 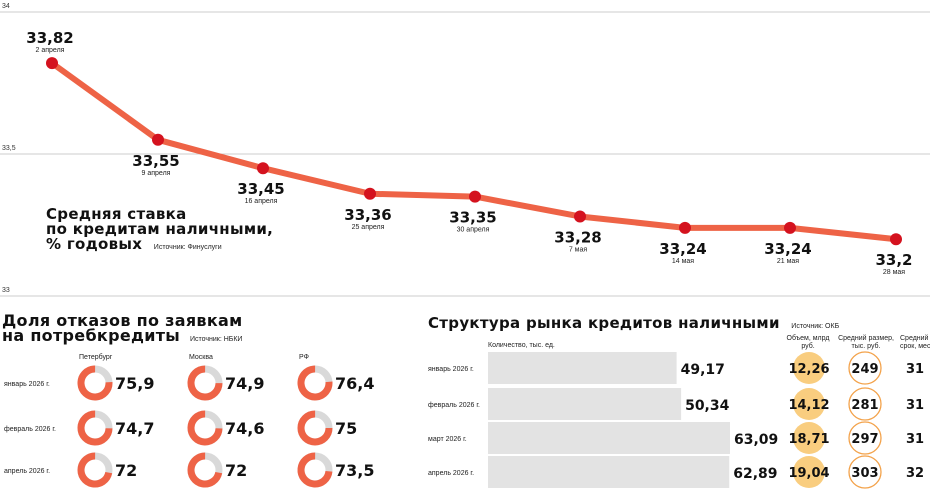 I want to click on avg-size-value-label: 297, so click(x=864, y=439).